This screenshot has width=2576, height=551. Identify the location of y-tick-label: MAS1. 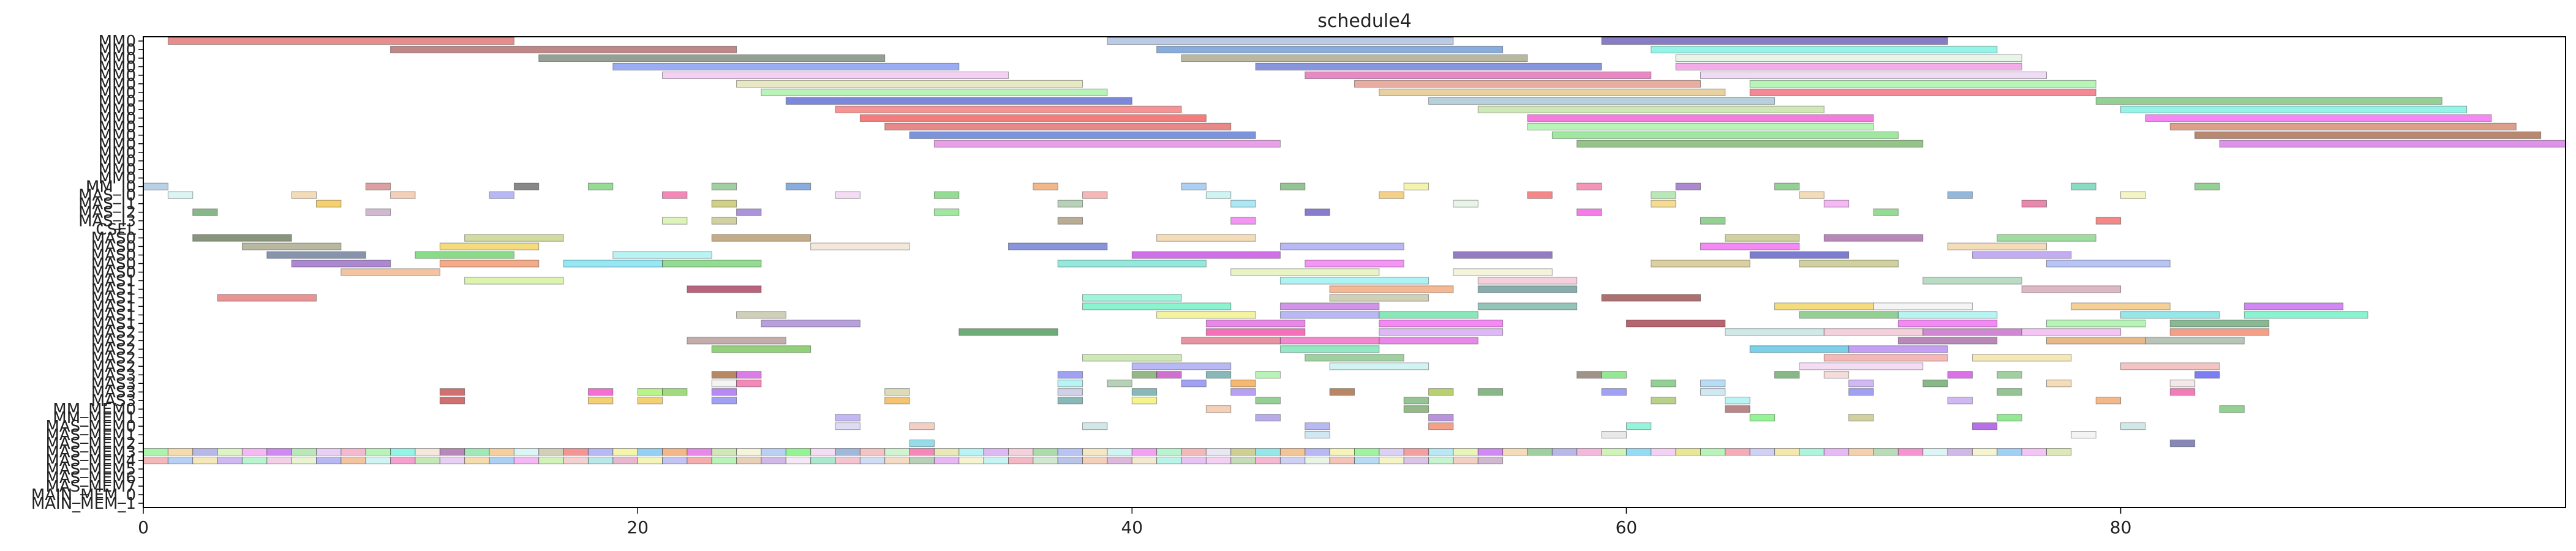
(113, 315).